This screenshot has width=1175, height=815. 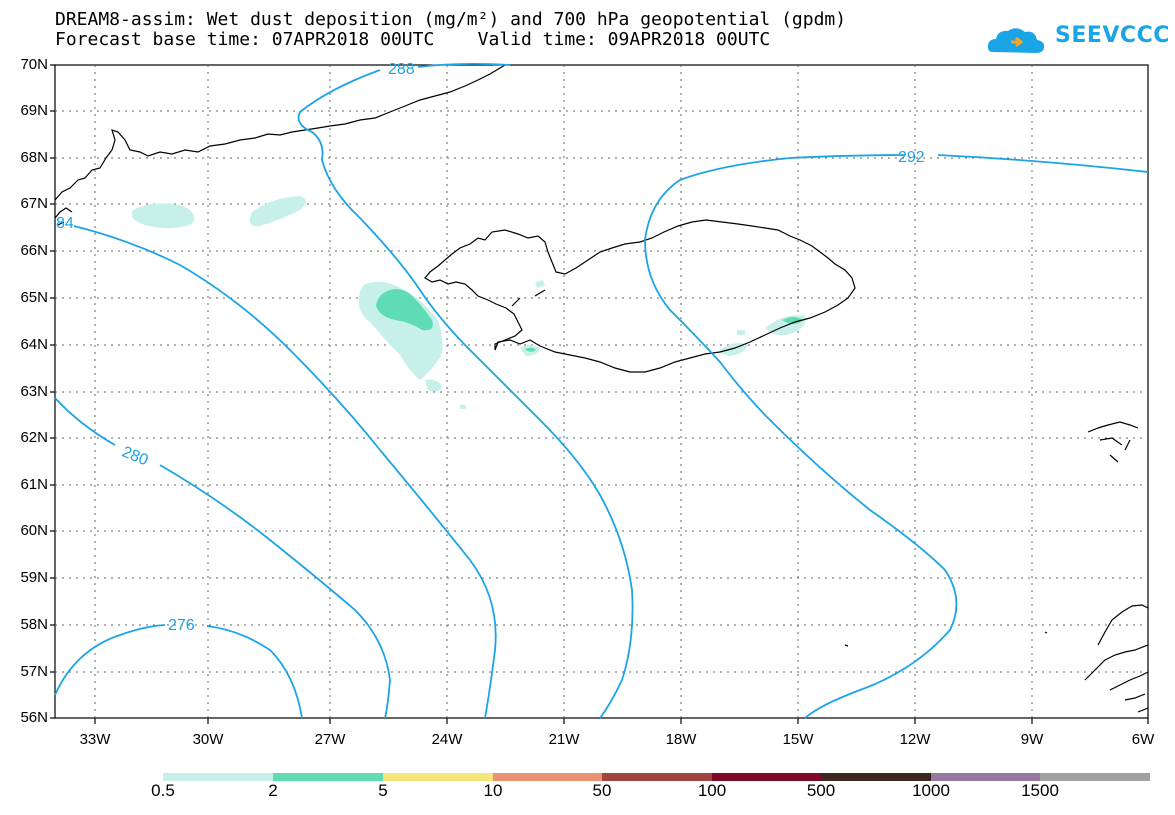 I want to click on lon-label: 33W, so click(x=95, y=739).